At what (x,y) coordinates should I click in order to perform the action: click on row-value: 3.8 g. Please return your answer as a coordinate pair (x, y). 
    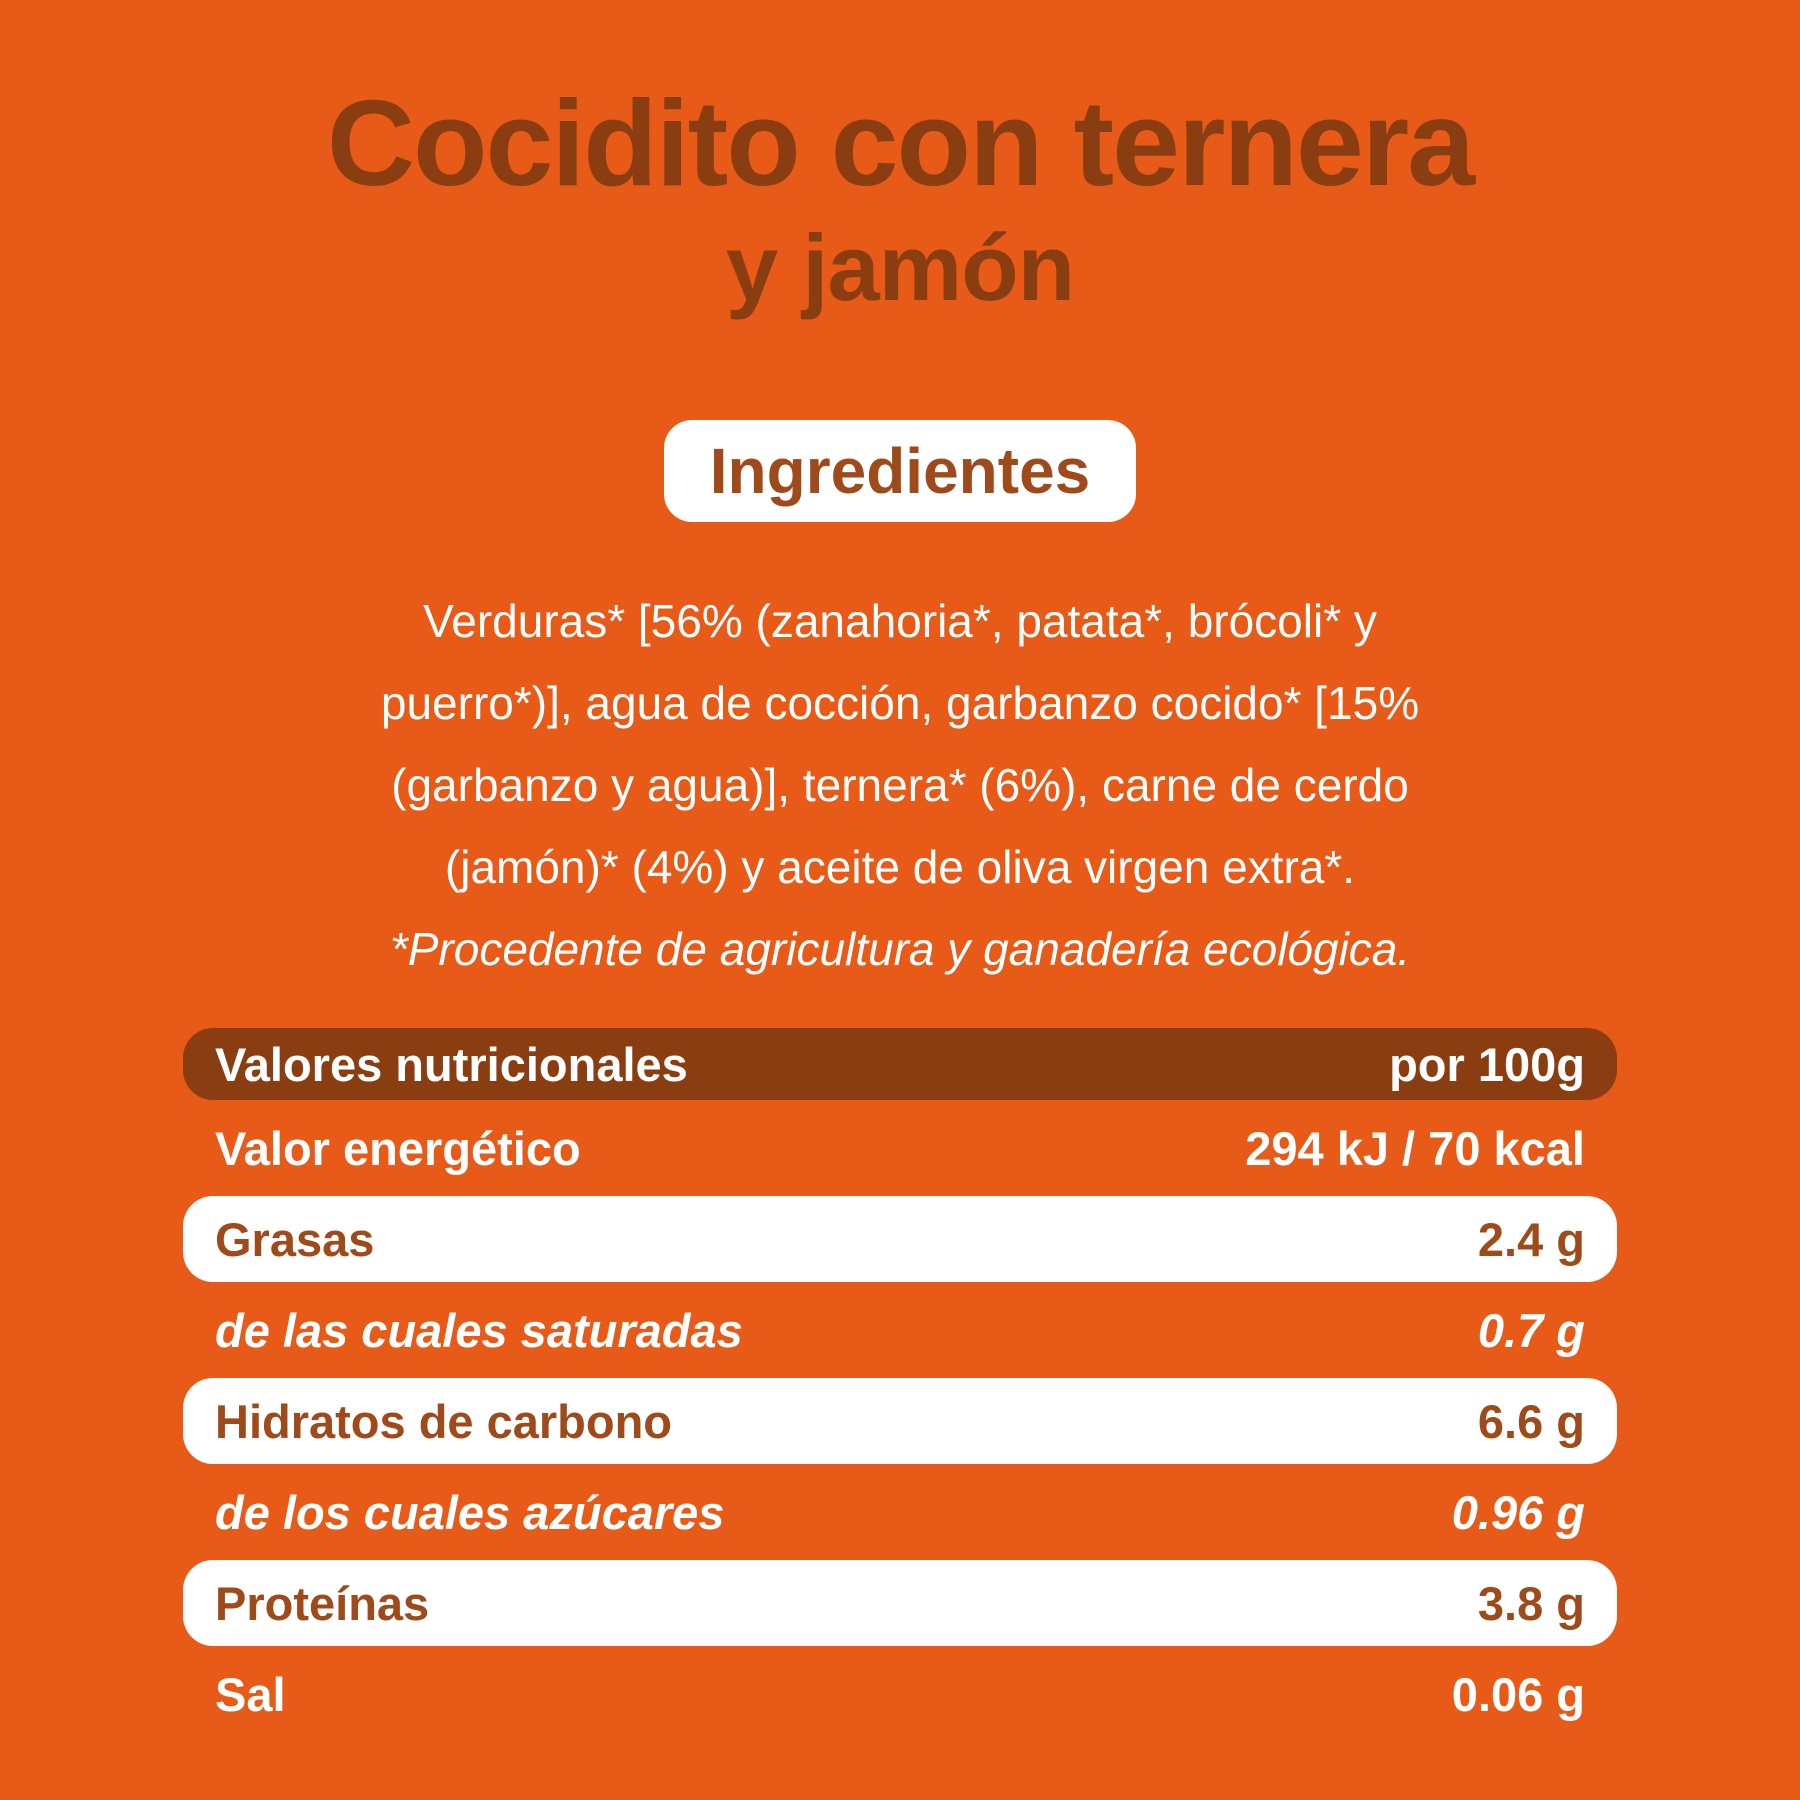
    Looking at the image, I should click on (1531, 1603).